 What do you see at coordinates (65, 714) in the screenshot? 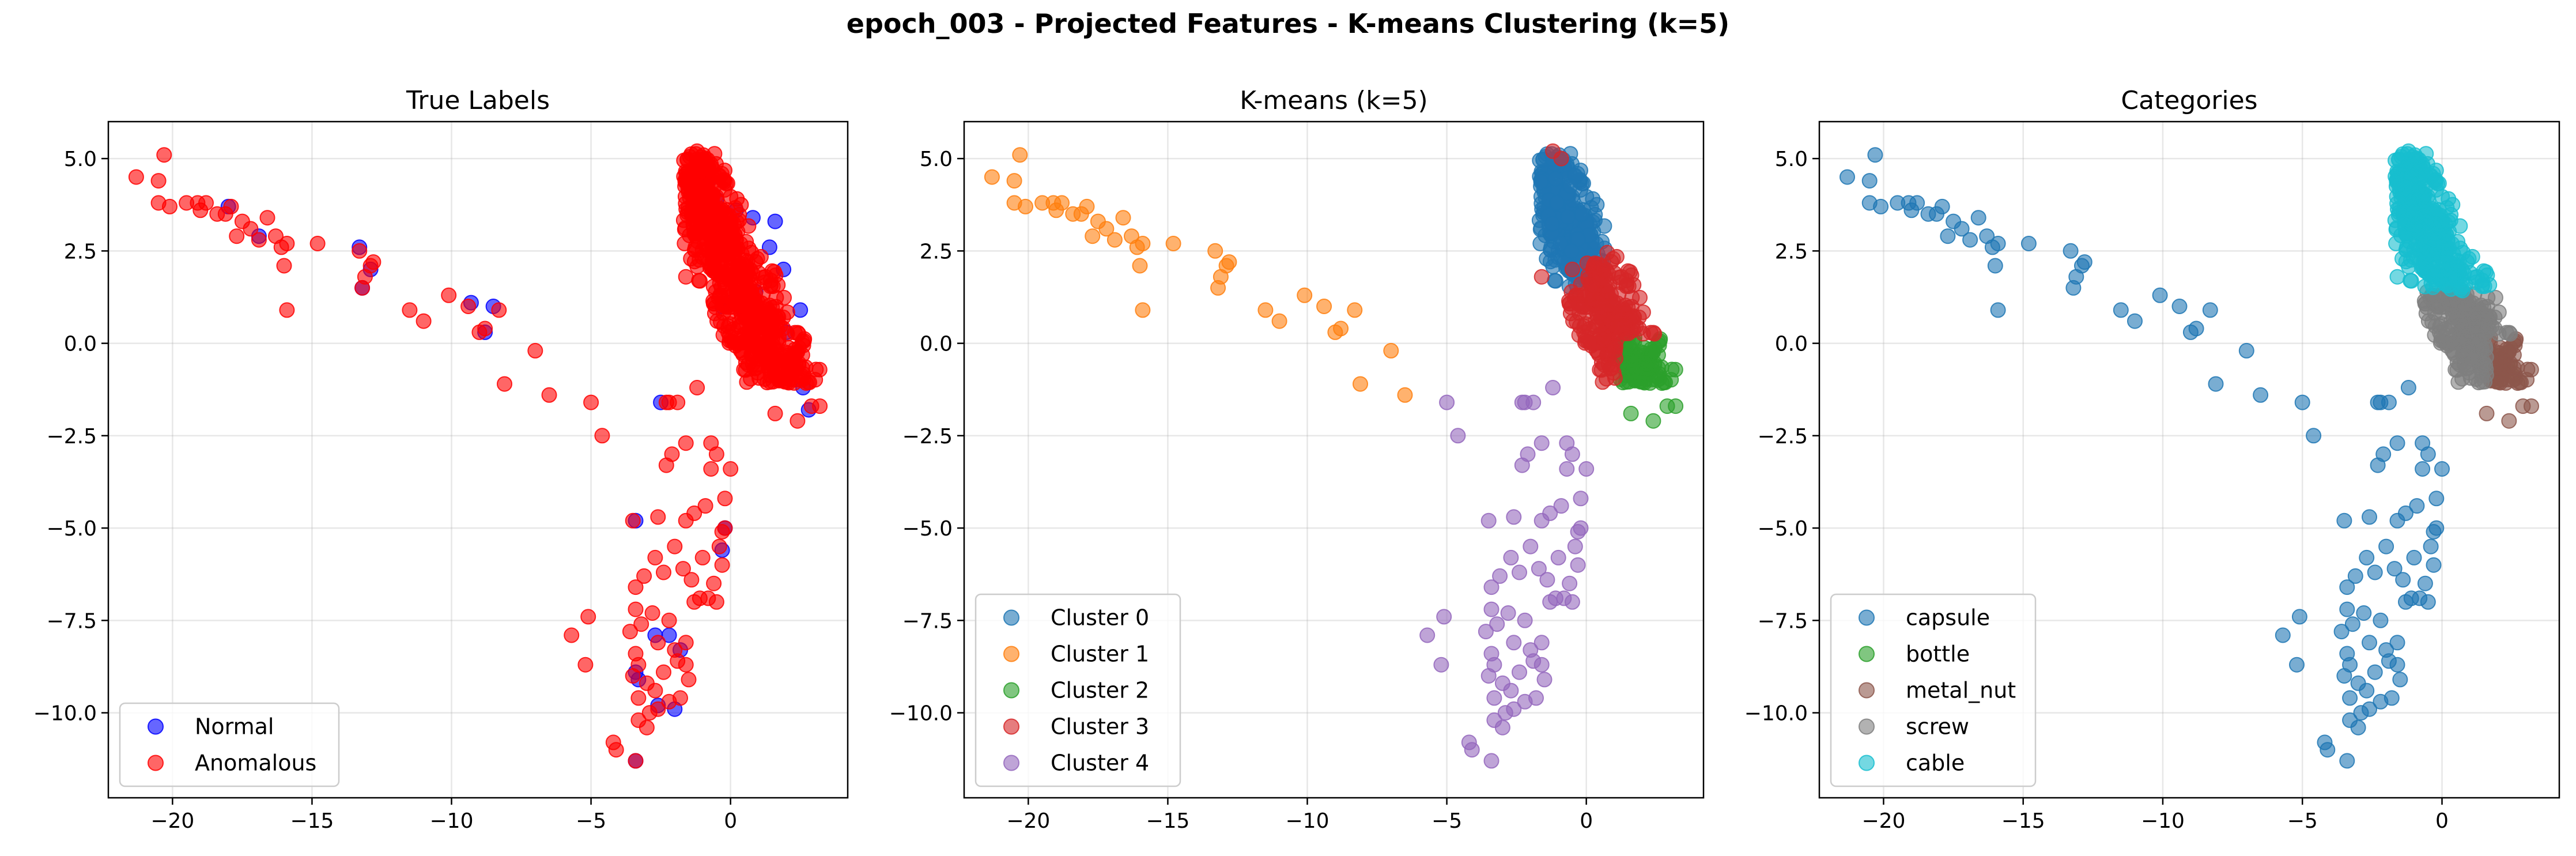
I see `y-tick-label: −10.0` at bounding box center [65, 714].